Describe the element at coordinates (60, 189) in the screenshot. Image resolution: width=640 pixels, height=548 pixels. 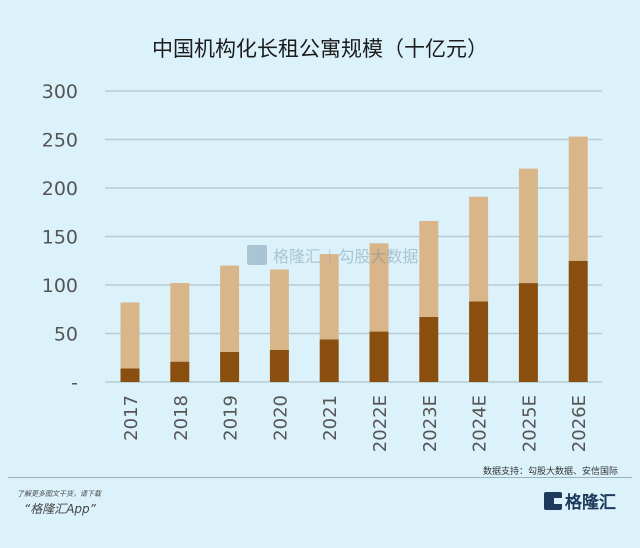
I see `y-tick-label: 200` at that location.